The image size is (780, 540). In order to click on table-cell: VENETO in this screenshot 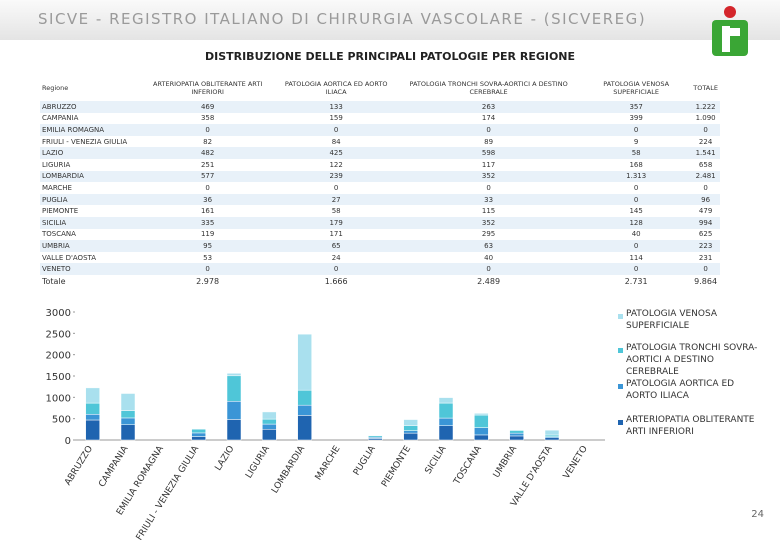, I will do `click(89, 269)`.